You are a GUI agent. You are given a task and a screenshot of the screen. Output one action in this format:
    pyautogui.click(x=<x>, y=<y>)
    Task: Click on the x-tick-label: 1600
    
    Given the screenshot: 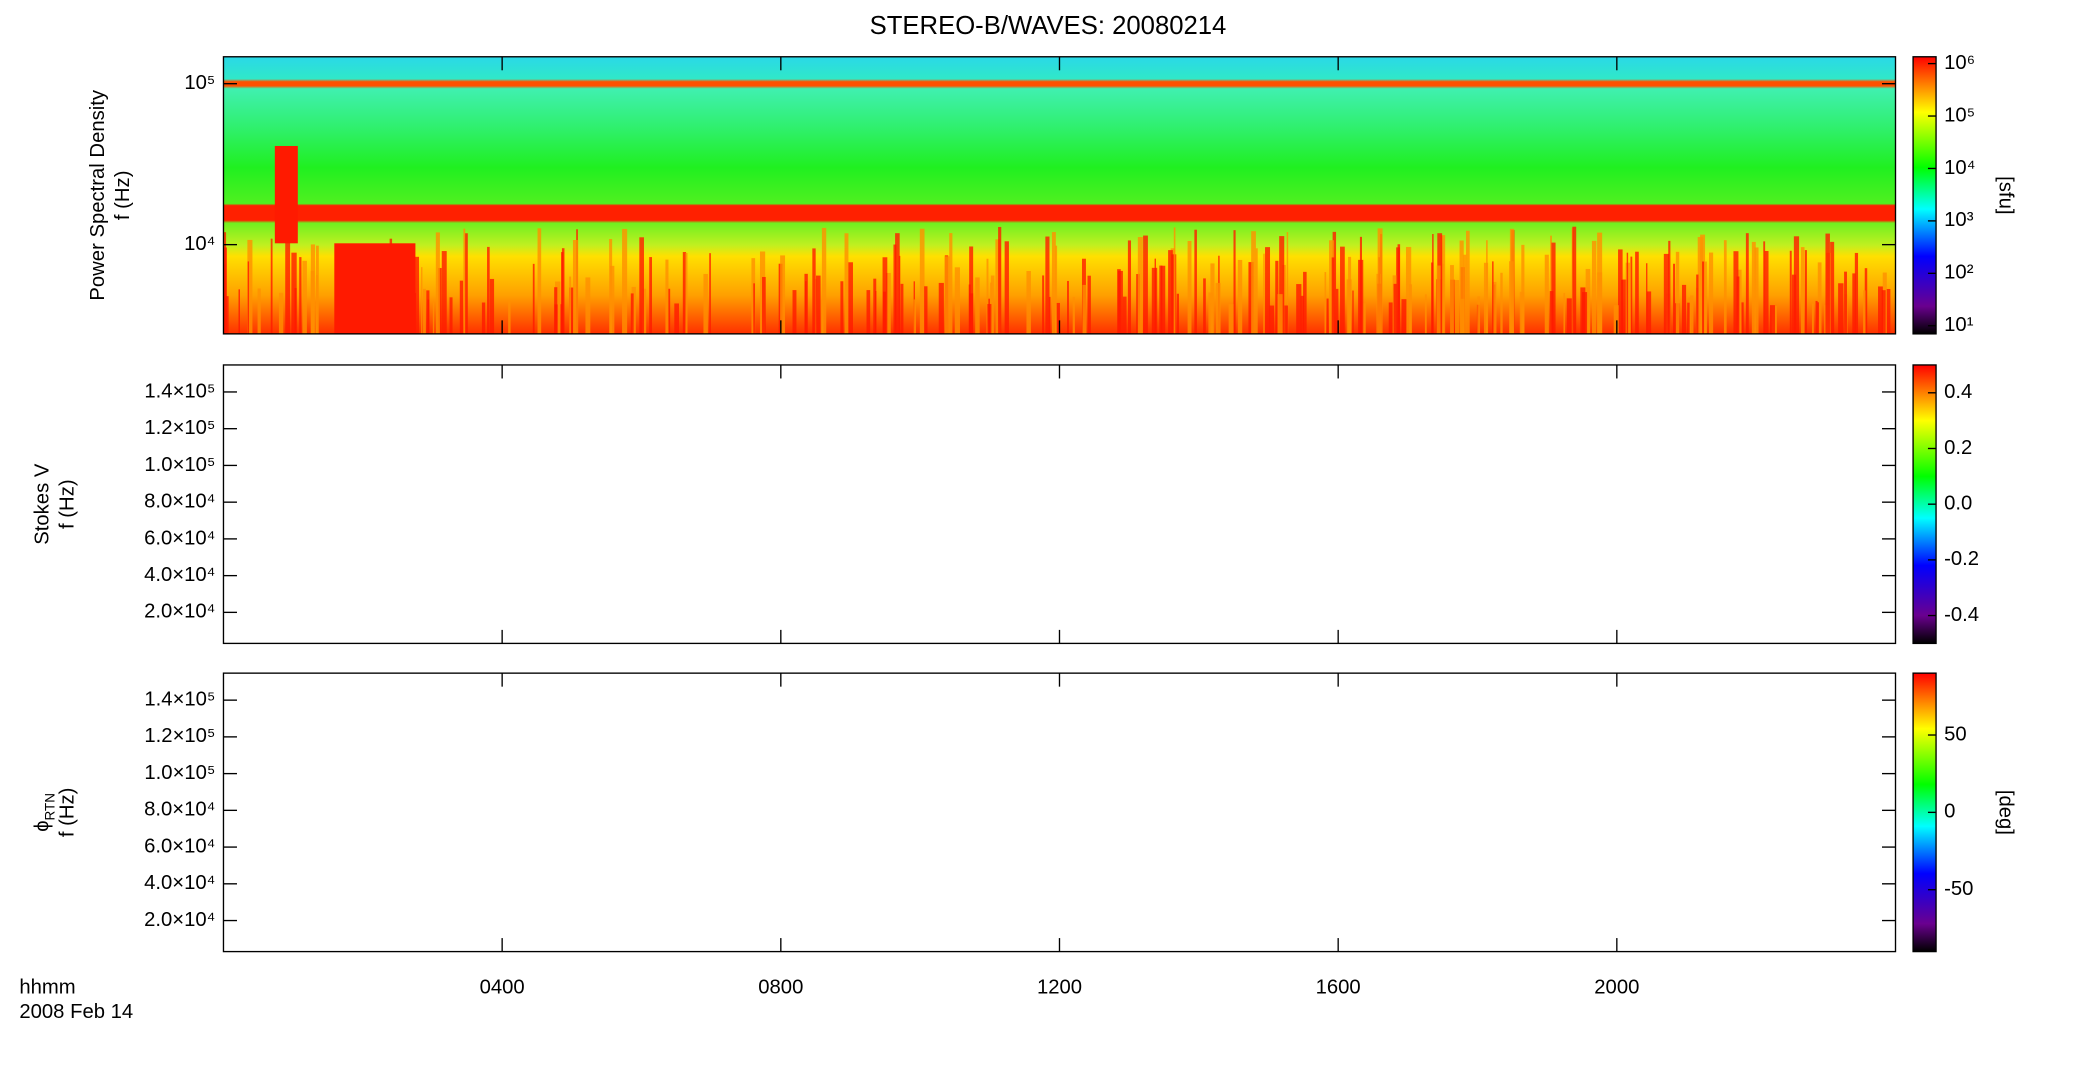 What is the action you would take?
    pyautogui.click(x=1338, y=987)
    